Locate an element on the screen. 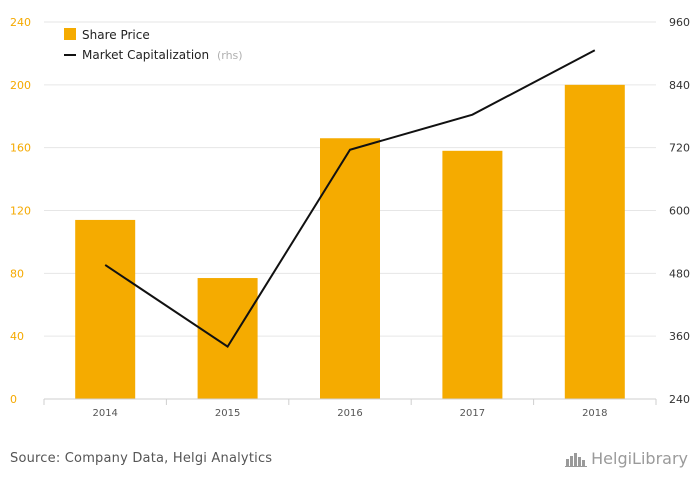 This screenshot has height=483, width=700. x-tick-label: 2015 is located at coordinates (227, 413).